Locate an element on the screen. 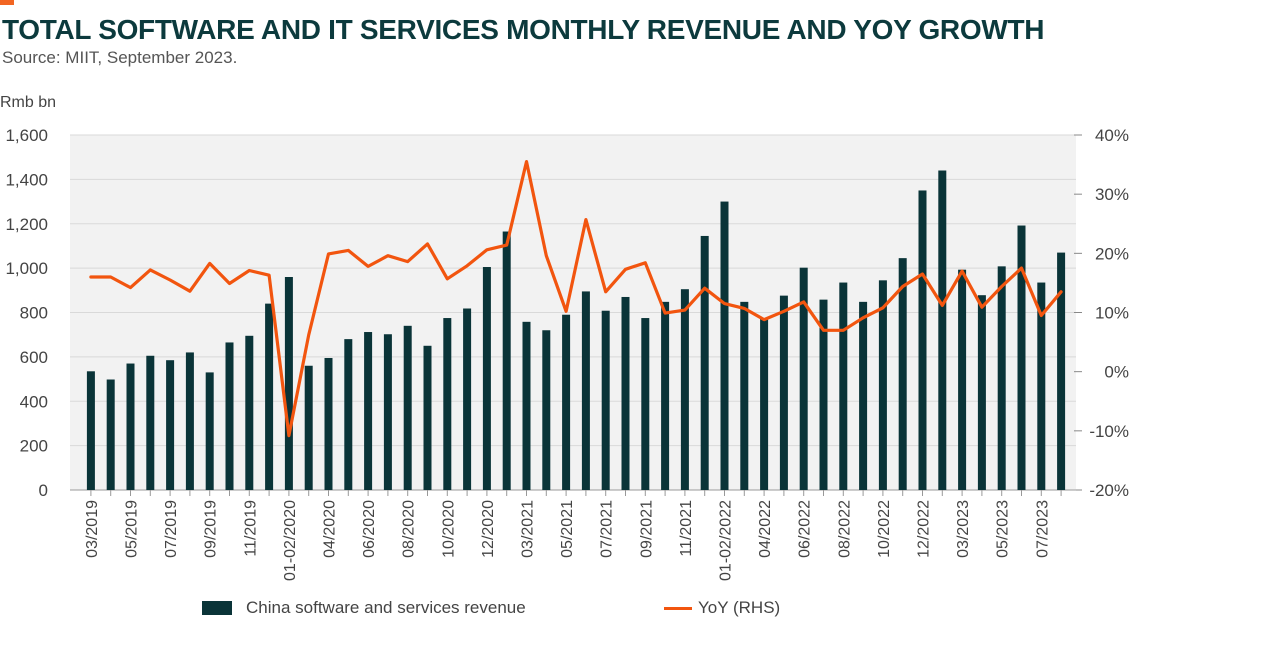 This screenshot has height=661, width=1263. x-axis-tick-label: 03/2019 is located at coordinates (92, 529).